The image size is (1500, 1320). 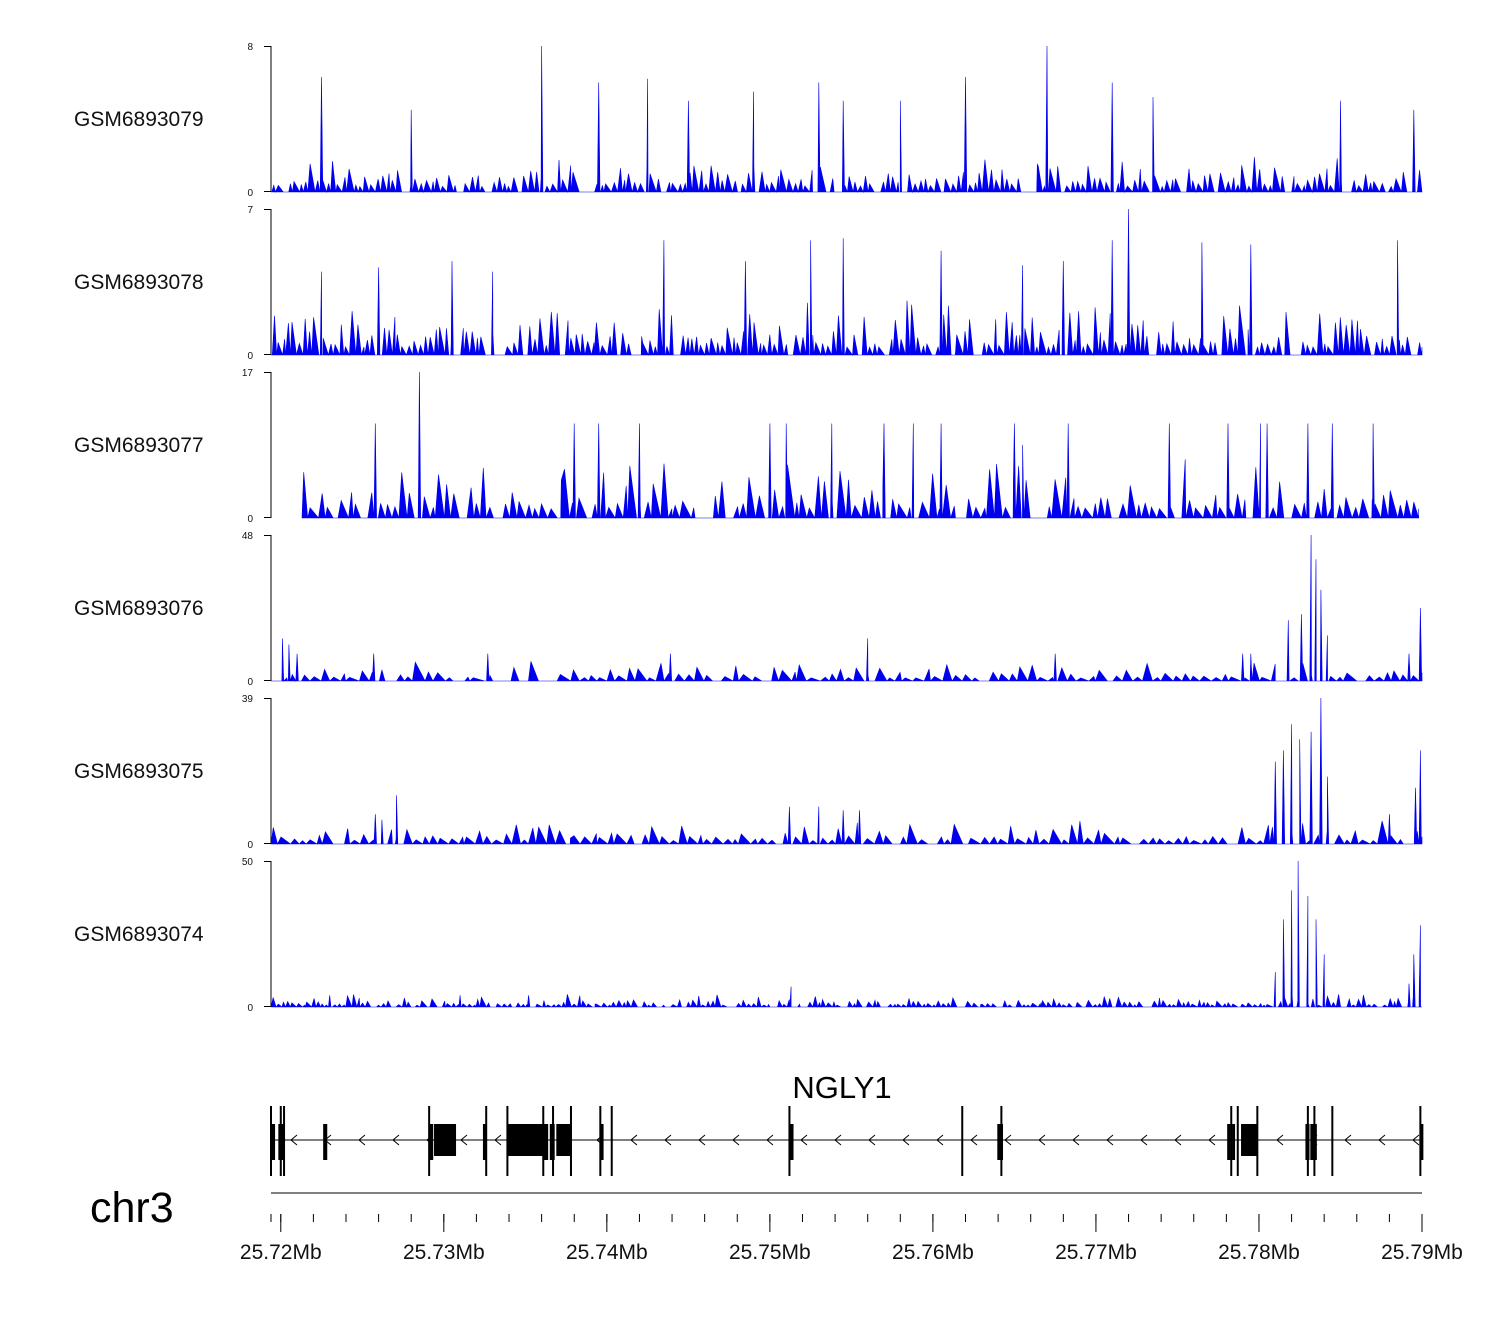 What do you see at coordinates (770, 1252) in the screenshot?
I see `axis-tick-label: 25.75Mb` at bounding box center [770, 1252].